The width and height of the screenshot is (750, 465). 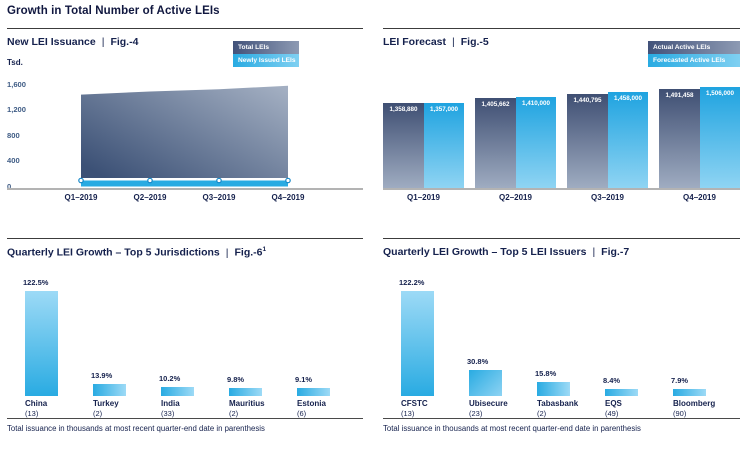 What do you see at coordinates (680, 413) in the screenshot?
I see `fig7-issuance-label: (90)` at bounding box center [680, 413].